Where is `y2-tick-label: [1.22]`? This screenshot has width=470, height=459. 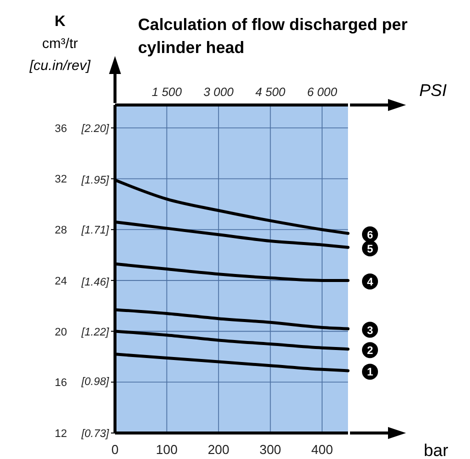
y2-tick-label: [1.22] is located at coordinates (95, 332).